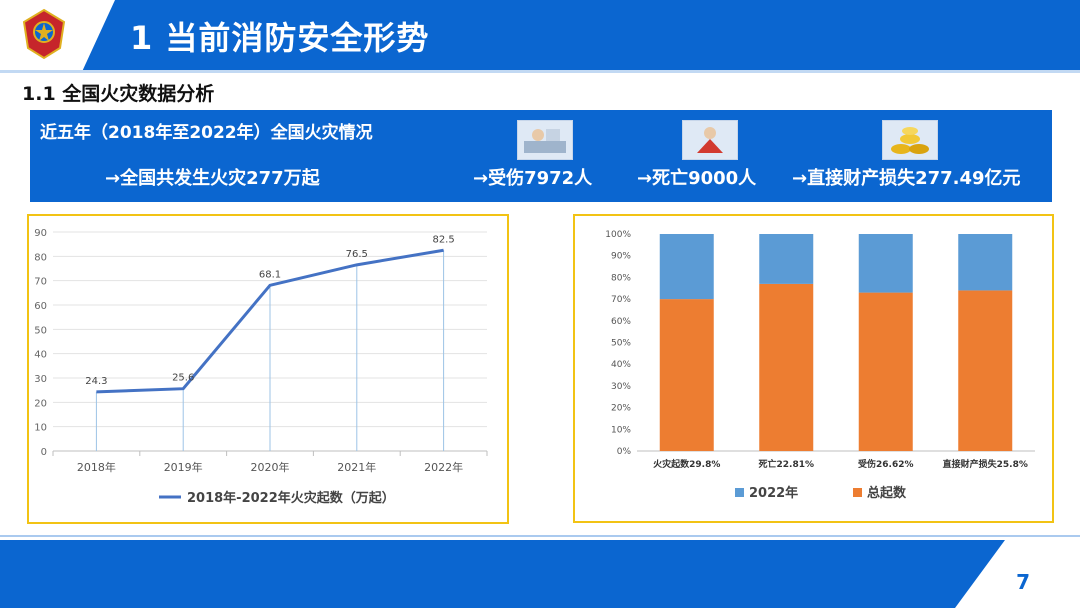  Describe the element at coordinates (533, 178) in the screenshot. I see `summary-injured: →受伤7972人` at that location.